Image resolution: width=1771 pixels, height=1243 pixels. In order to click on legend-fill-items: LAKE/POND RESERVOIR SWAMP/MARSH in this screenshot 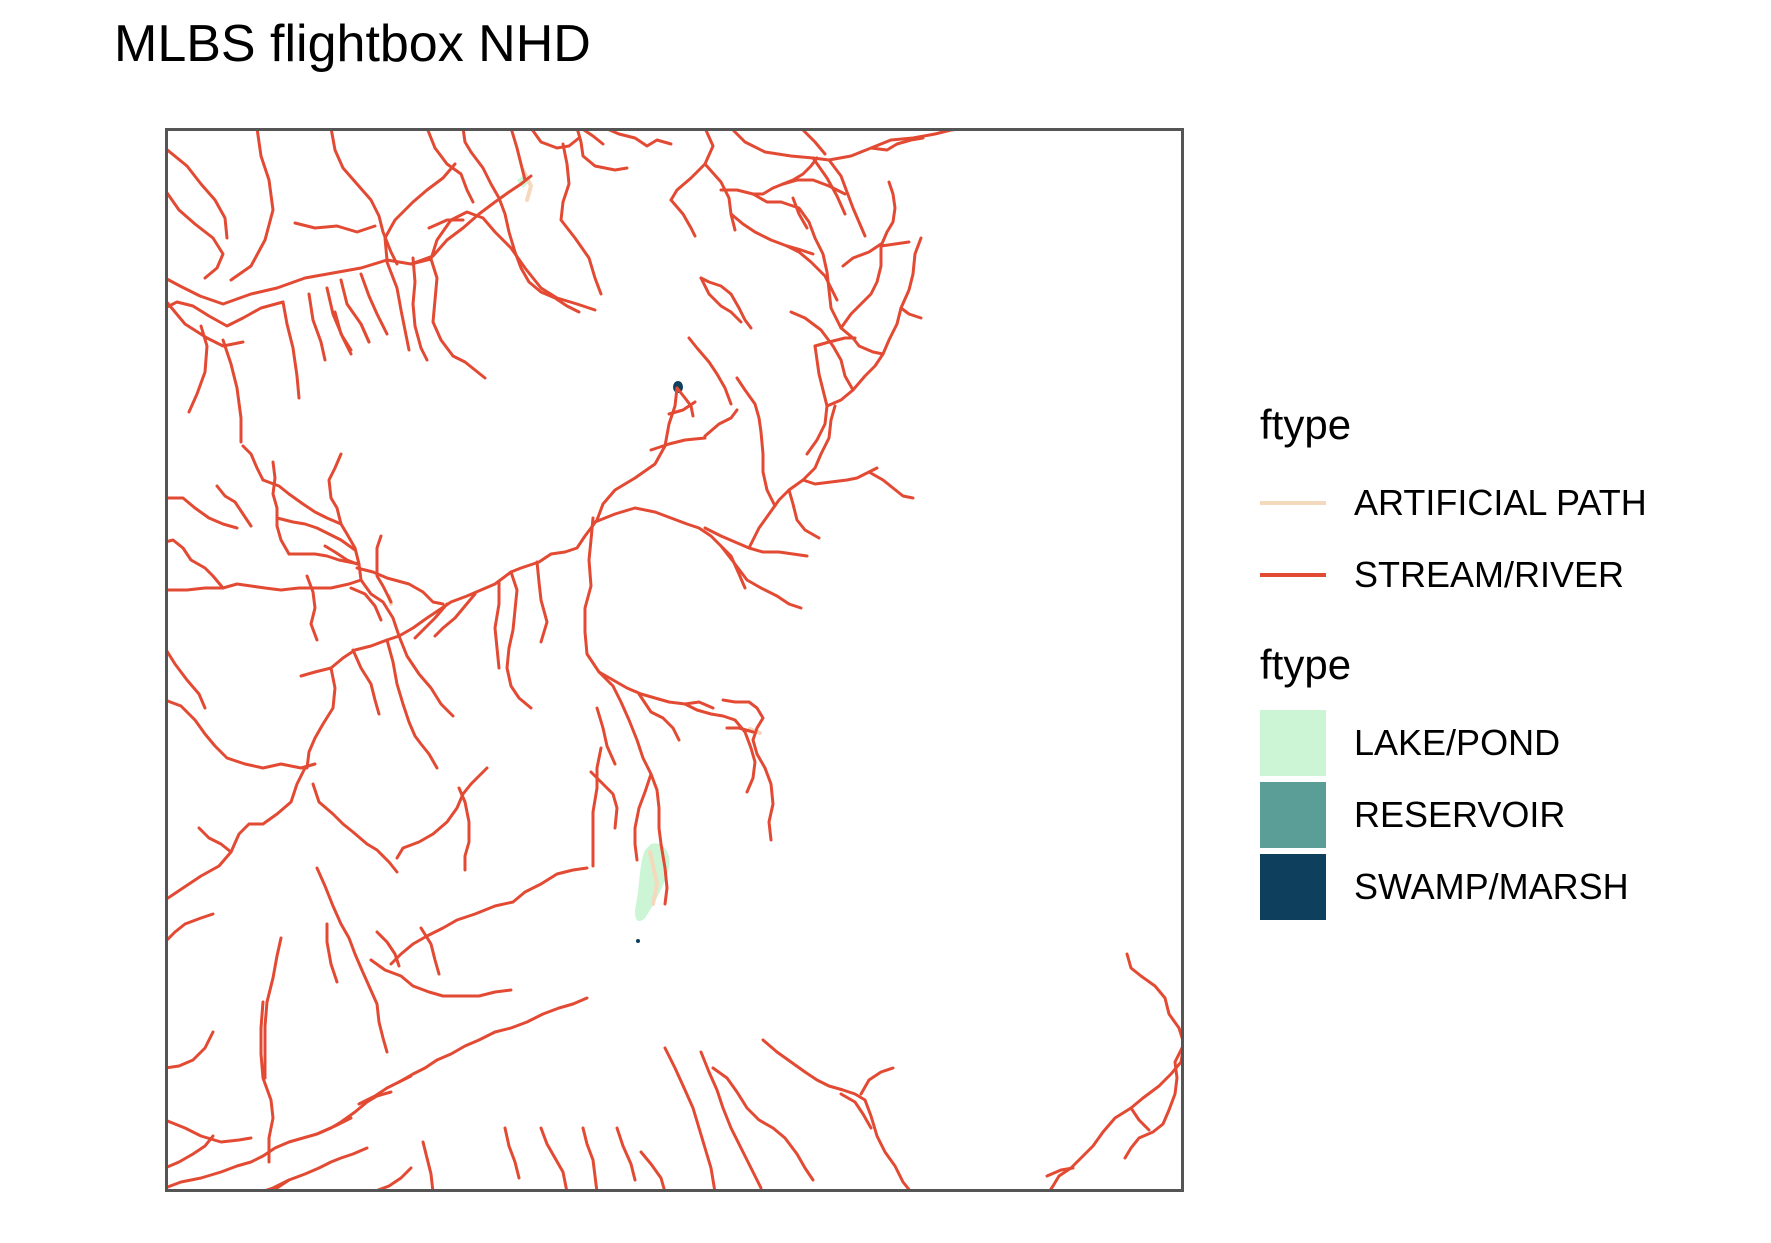, I will do `click(1500, 815)`.